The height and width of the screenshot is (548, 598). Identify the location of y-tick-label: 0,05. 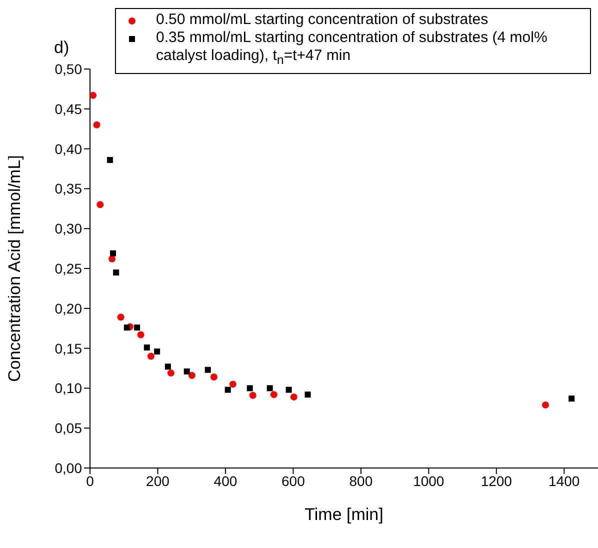
(68, 428).